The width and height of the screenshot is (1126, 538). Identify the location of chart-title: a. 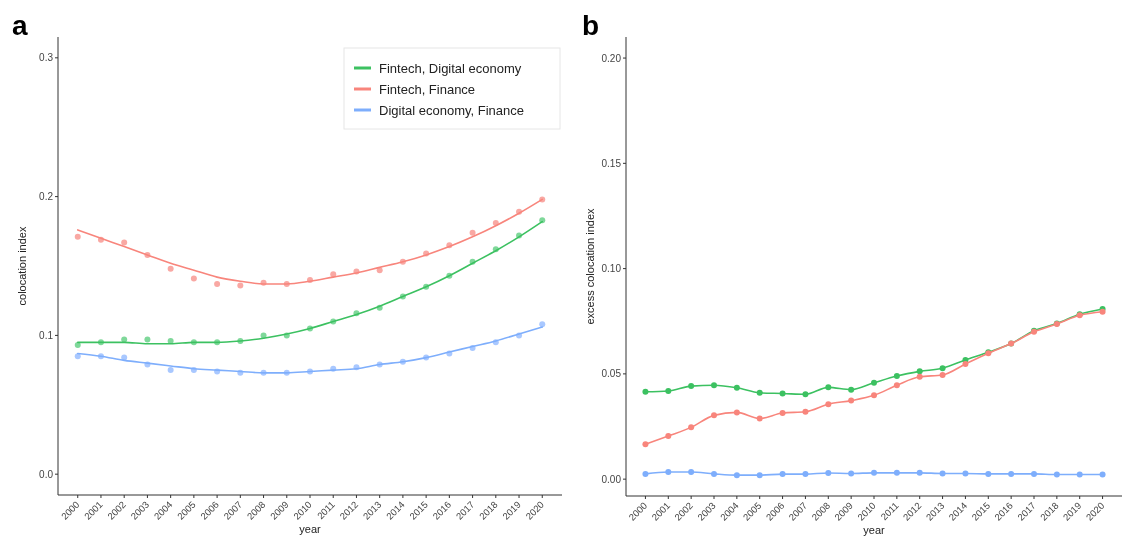
(20, 25).